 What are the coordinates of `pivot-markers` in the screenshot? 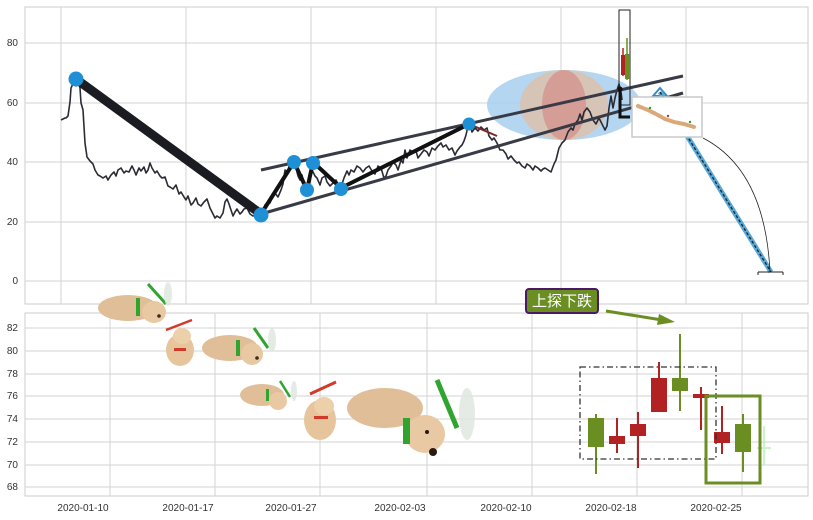 It's located at (272, 147).